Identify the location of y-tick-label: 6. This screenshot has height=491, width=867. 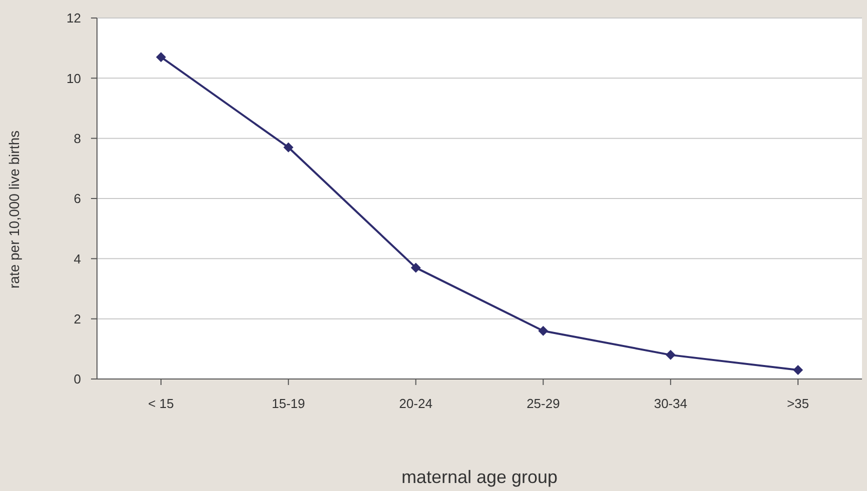
(77, 198).